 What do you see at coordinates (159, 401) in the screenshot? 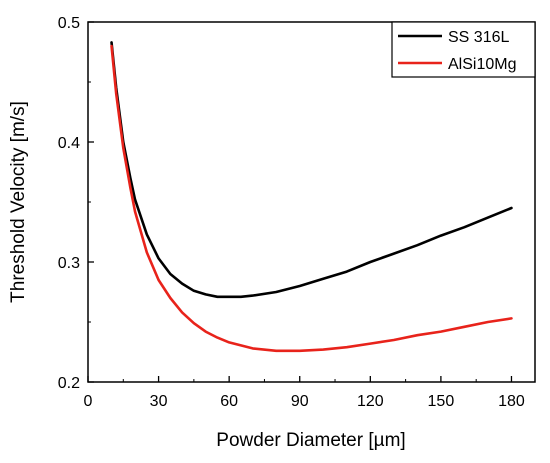
I see `x-tick-label: 30` at bounding box center [159, 401].